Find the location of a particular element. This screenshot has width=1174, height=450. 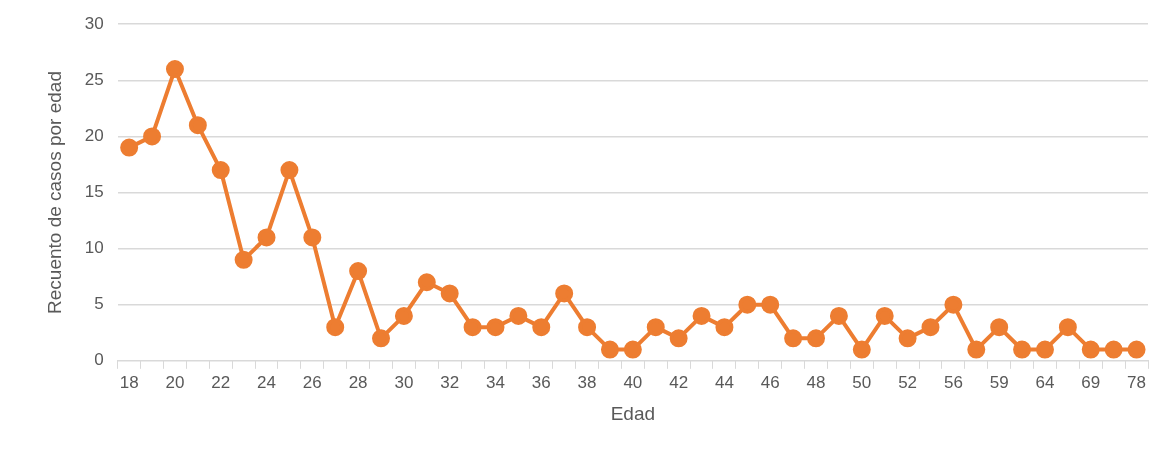

x-tick-label: 22 is located at coordinates (221, 382).